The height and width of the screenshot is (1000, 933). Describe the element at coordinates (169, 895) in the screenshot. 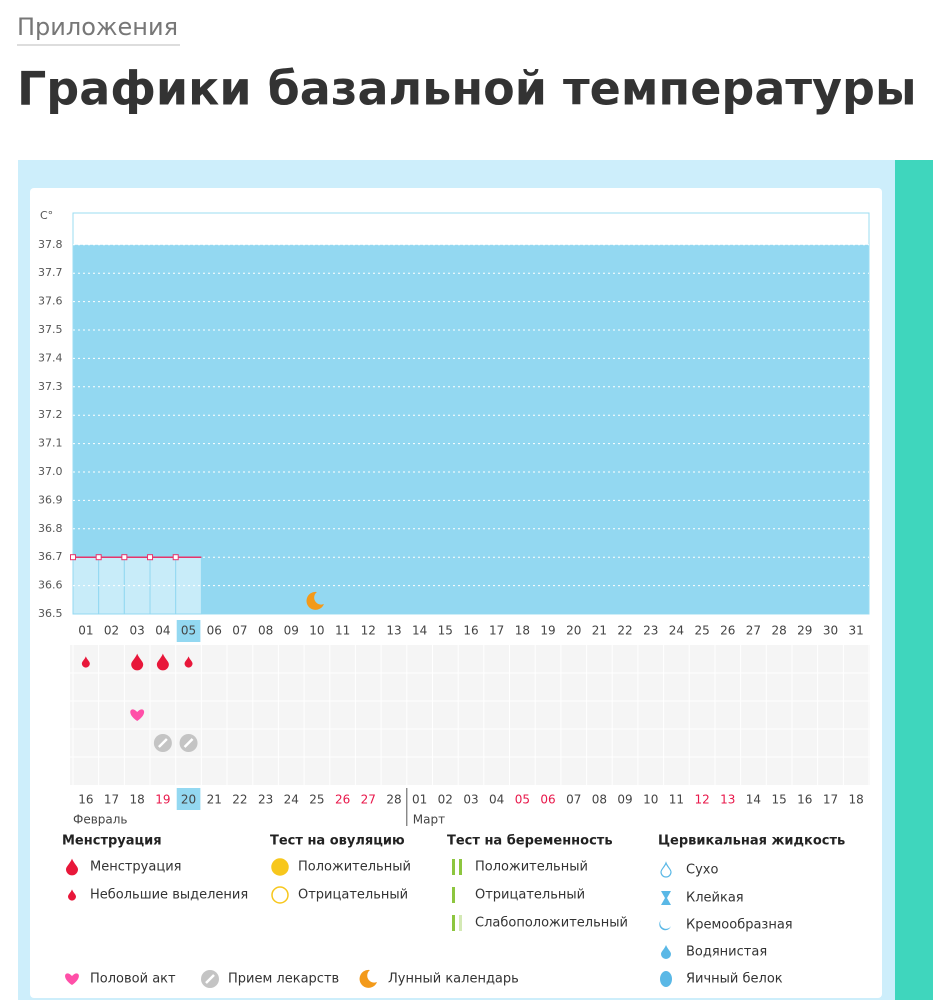

I see `legend-item: Небольшие выделения` at that location.